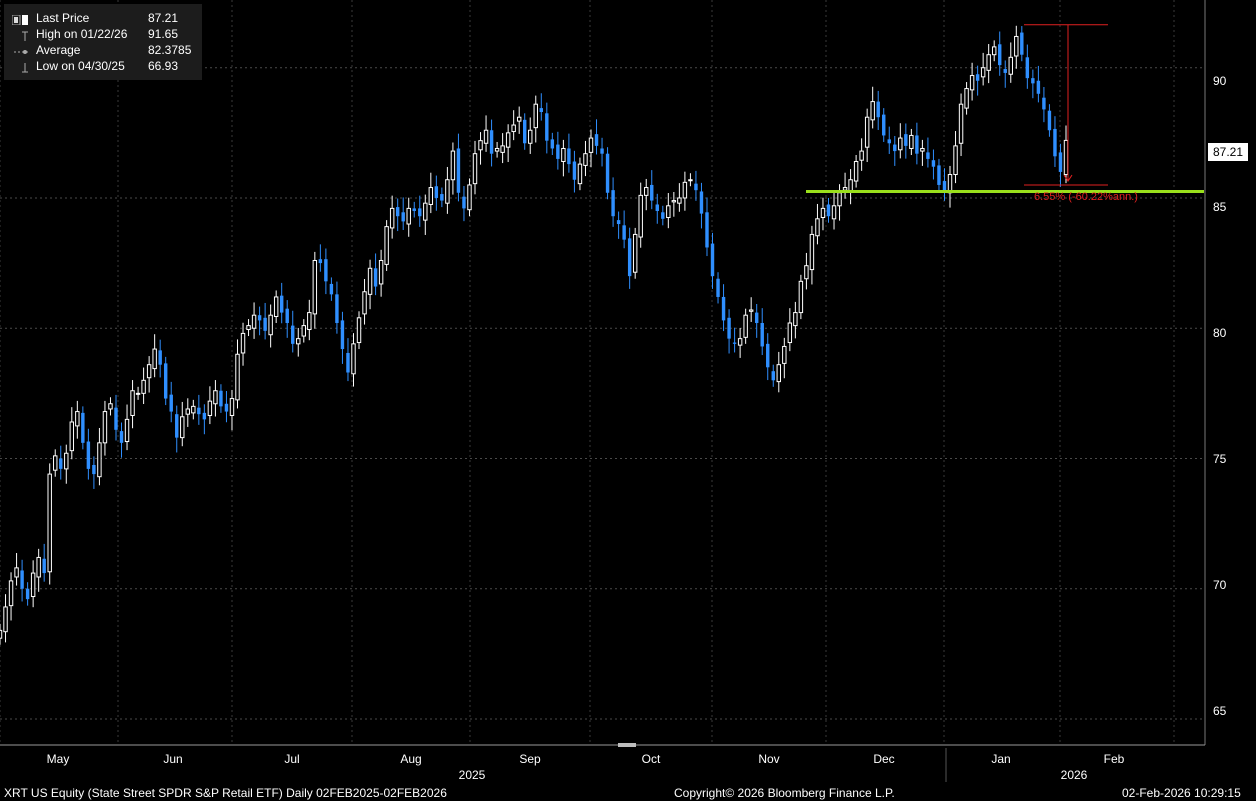  What do you see at coordinates (1086, 197) in the screenshot?
I see `measure-annotation: 6.55% (-60.22%ann.)` at bounding box center [1086, 197].